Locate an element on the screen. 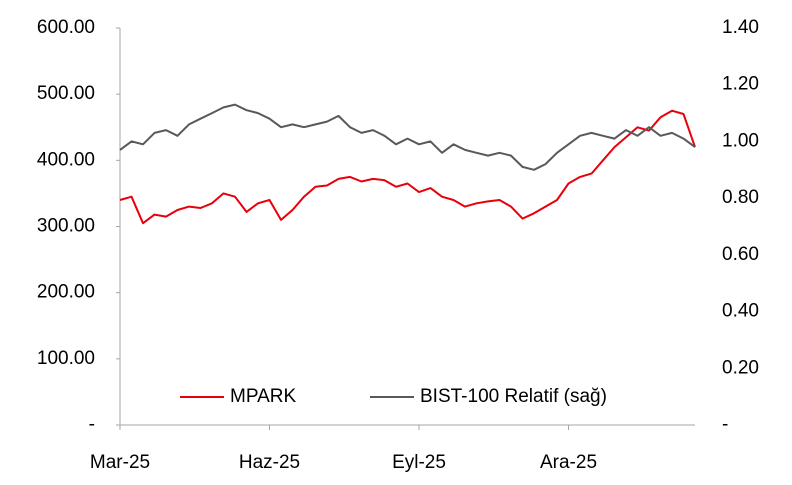 The height and width of the screenshot is (485, 792). y2-tick-label: - is located at coordinates (725, 424).